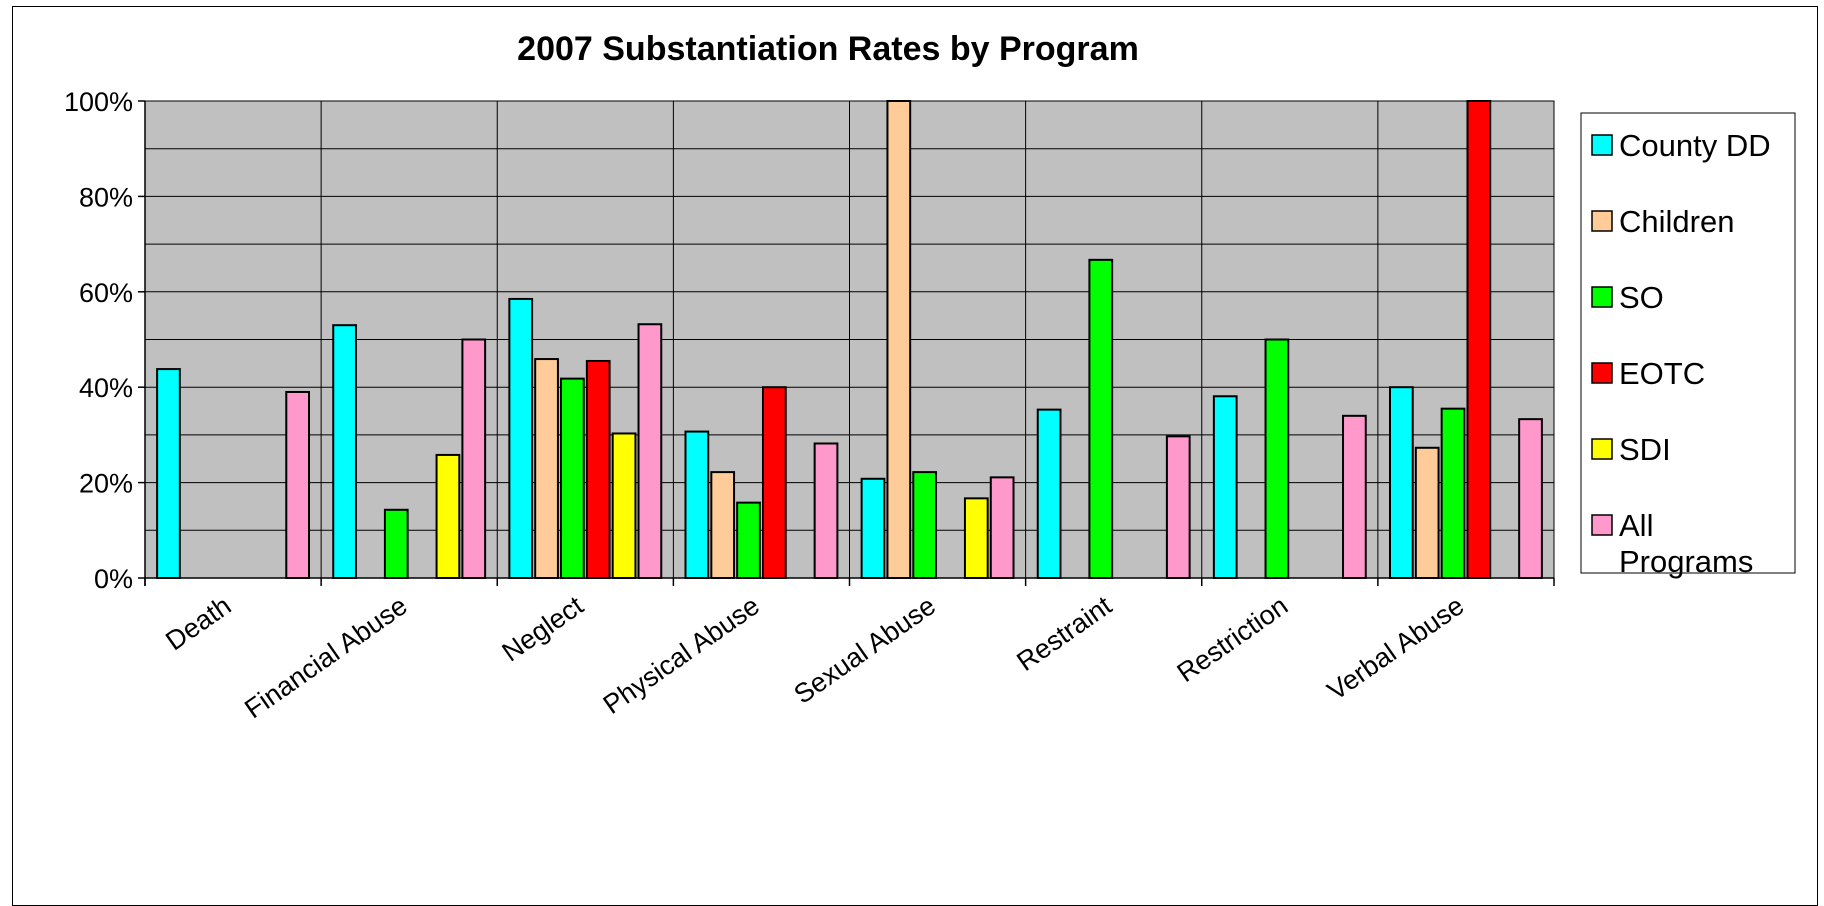  What do you see at coordinates (1101, 418) in the screenshot?
I see `bar-so-restraint` at bounding box center [1101, 418].